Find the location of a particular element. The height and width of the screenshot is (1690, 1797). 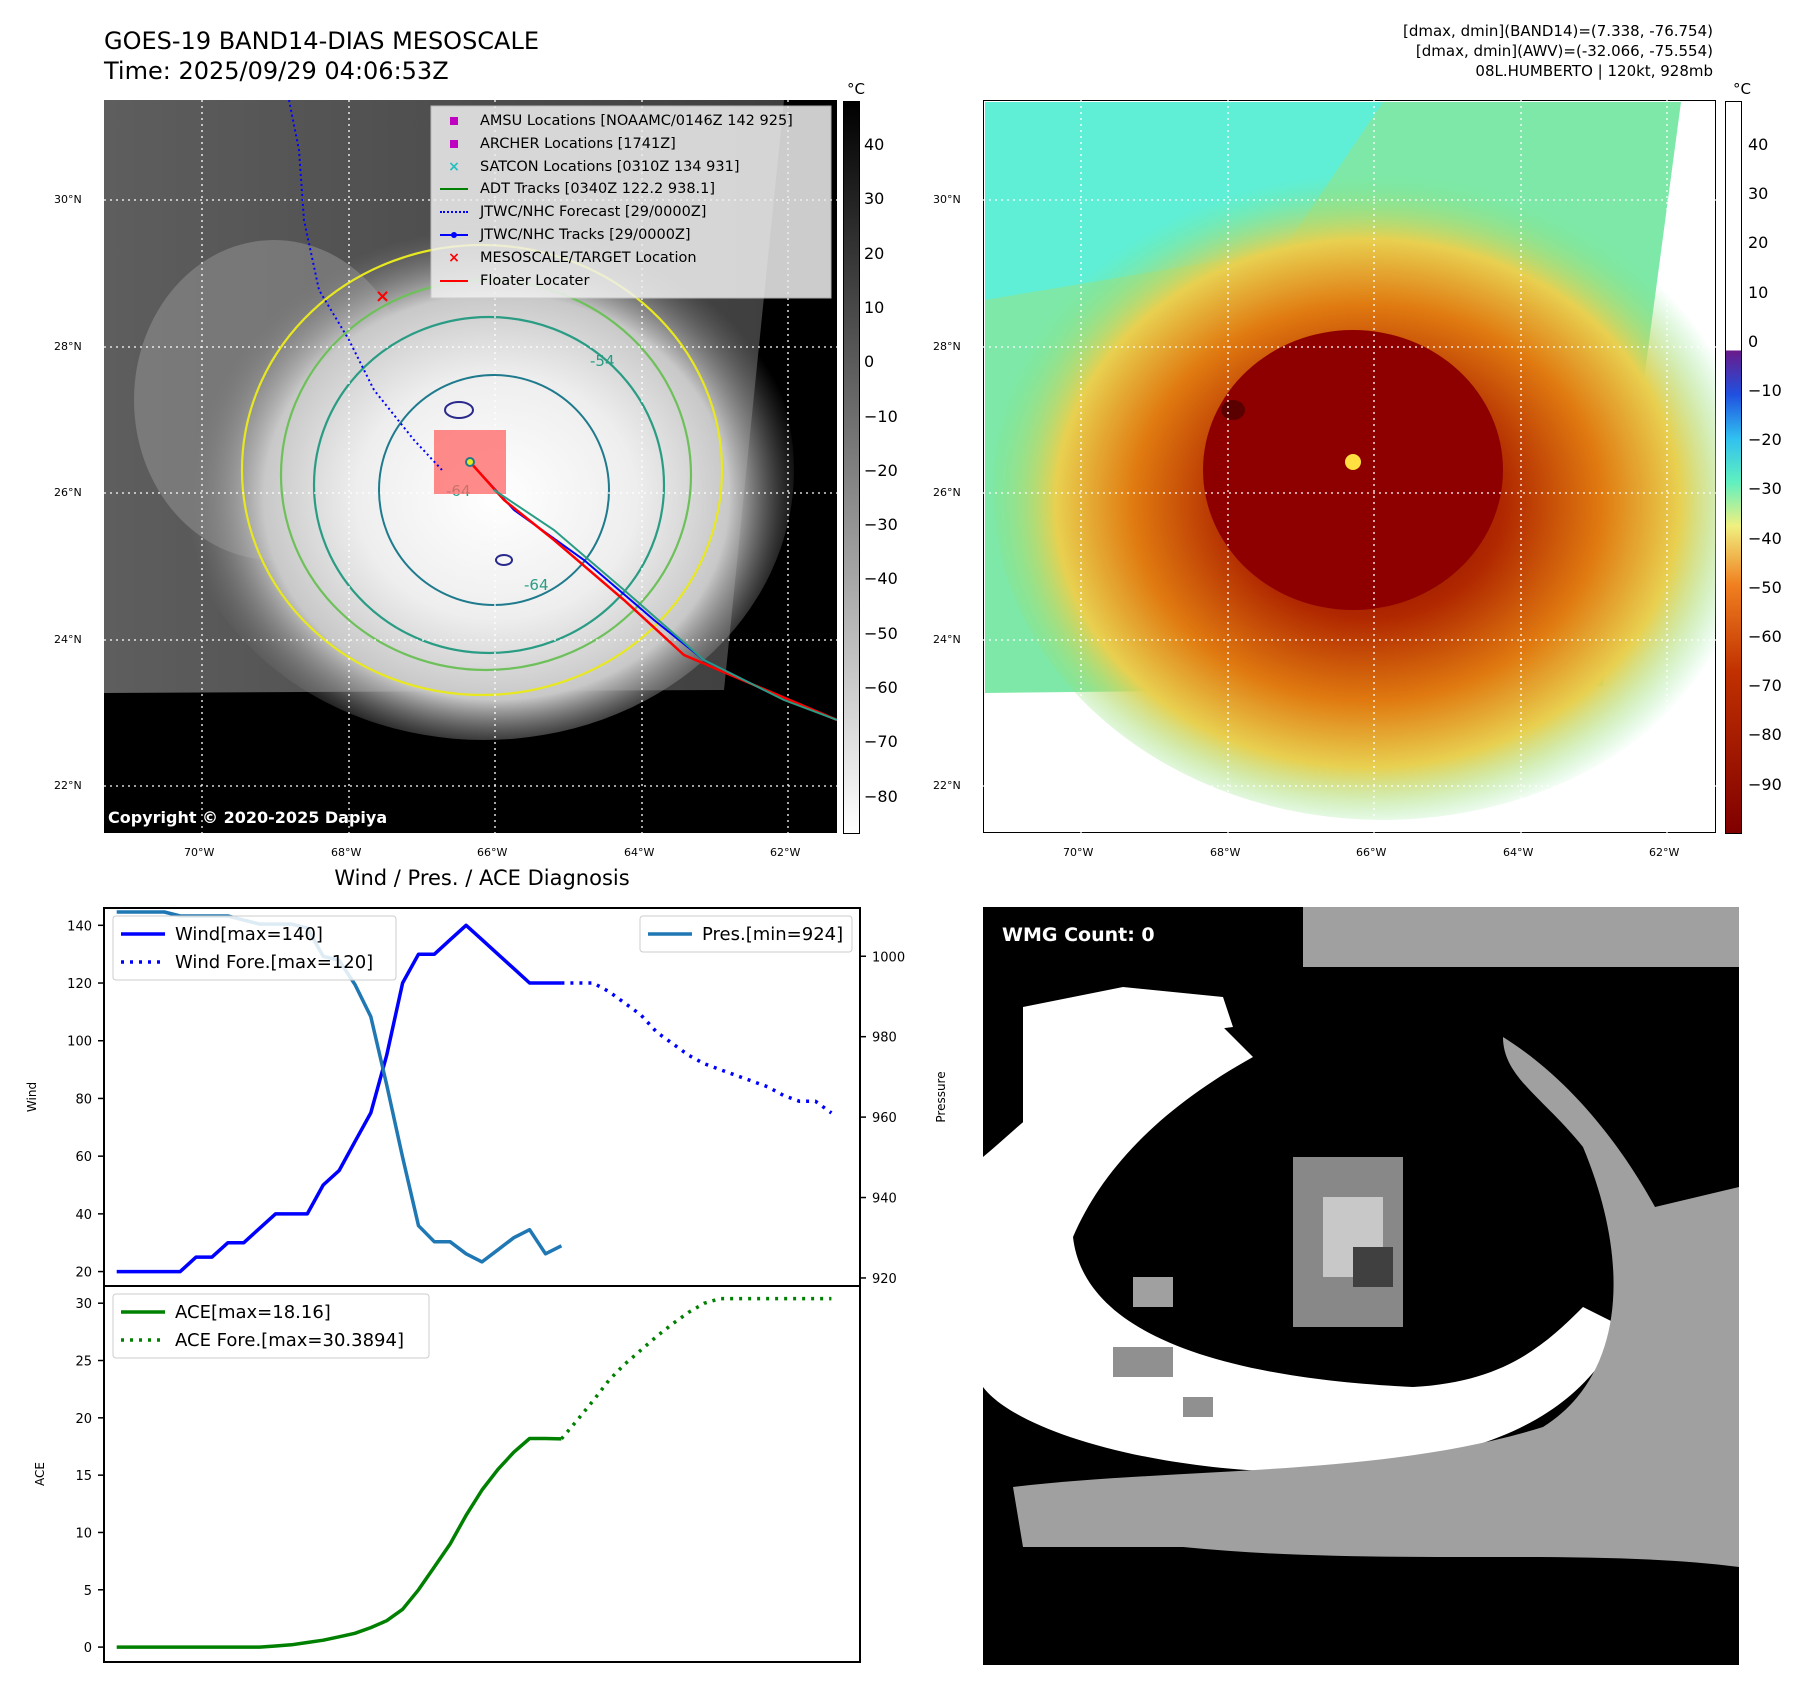

wind-tick-label: 20 is located at coordinates (83, 1273).